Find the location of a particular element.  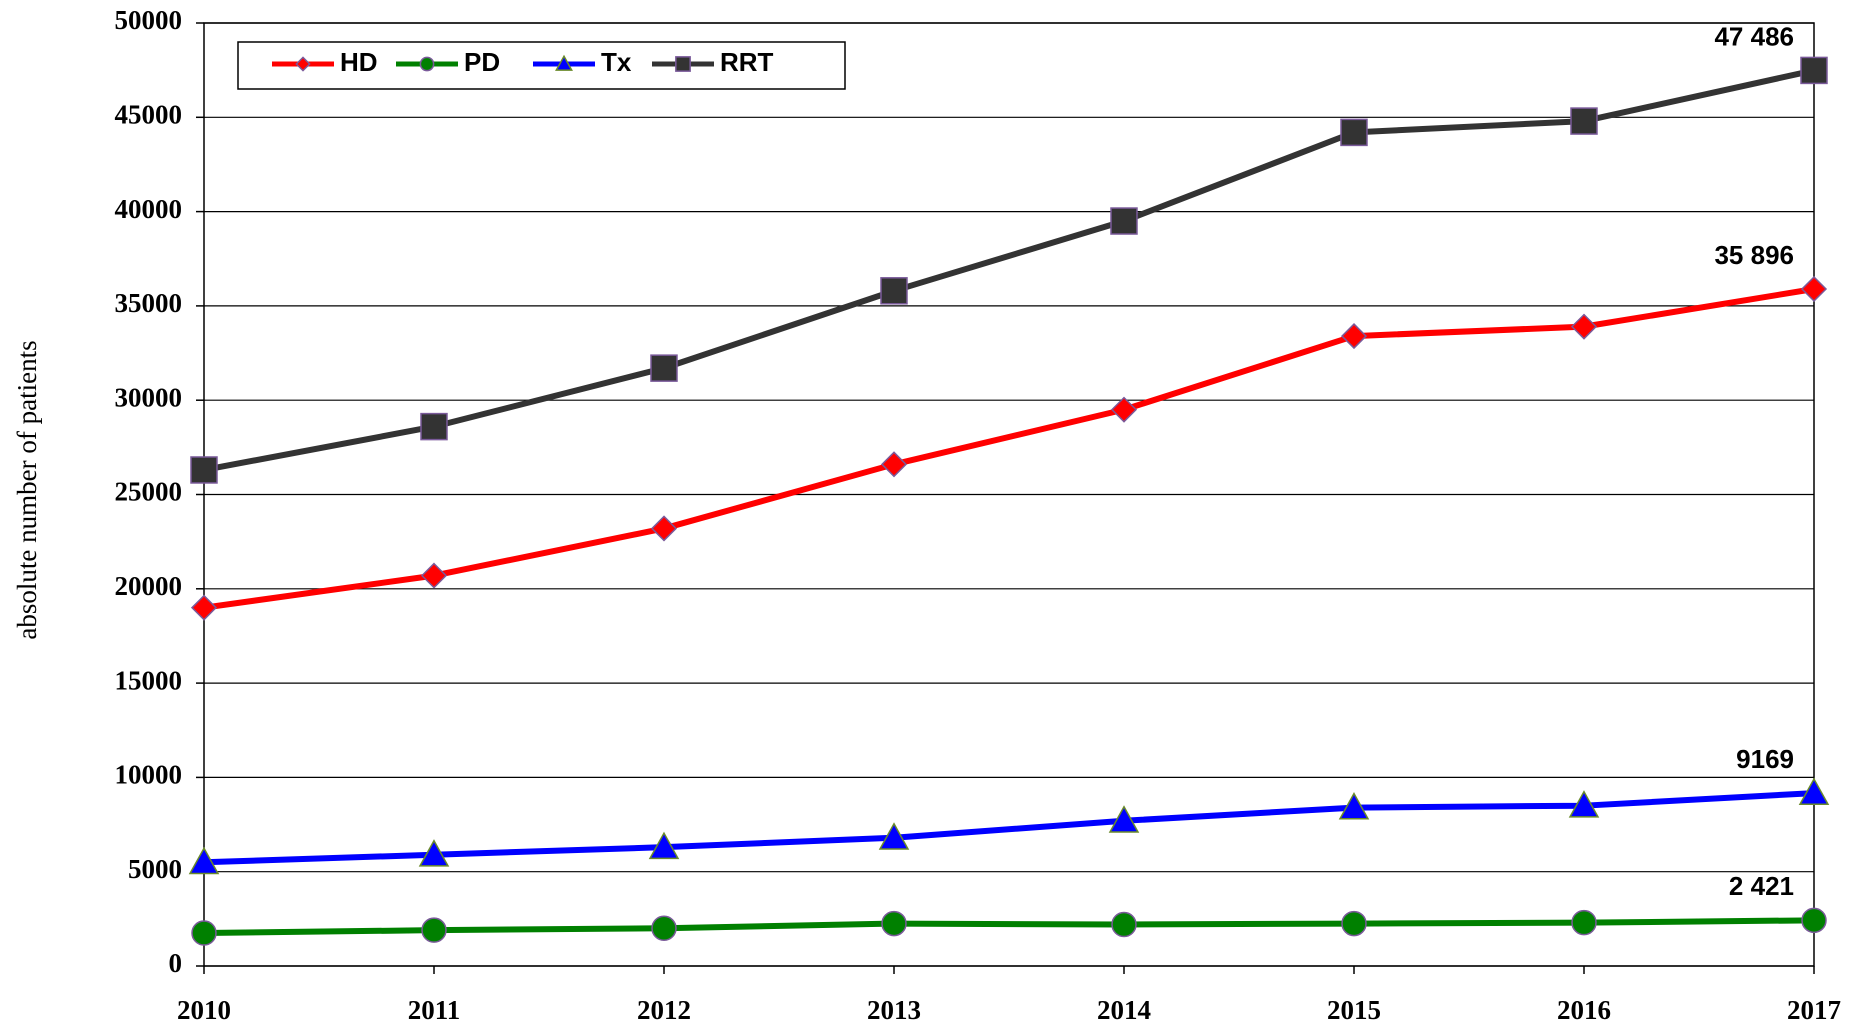

x-tick-label: 2013 is located at coordinates (894, 1010).